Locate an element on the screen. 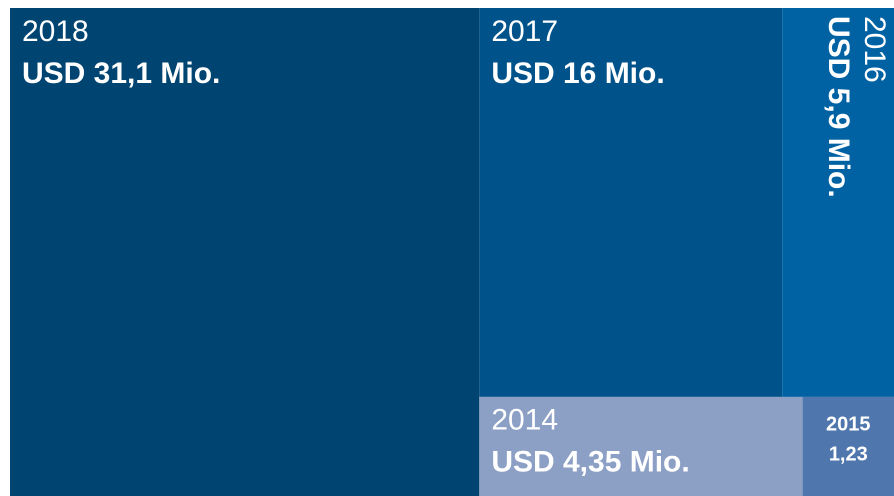 This screenshot has width=894, height=496. tile-year: 2014 is located at coordinates (524, 420).